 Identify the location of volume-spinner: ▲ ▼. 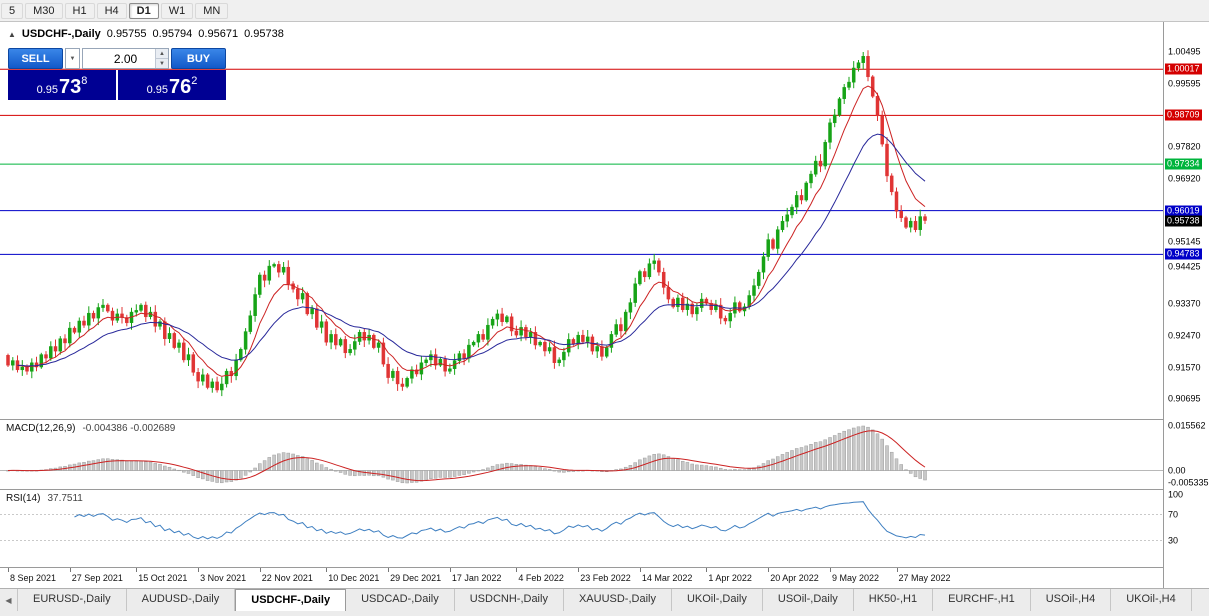
(161, 58).